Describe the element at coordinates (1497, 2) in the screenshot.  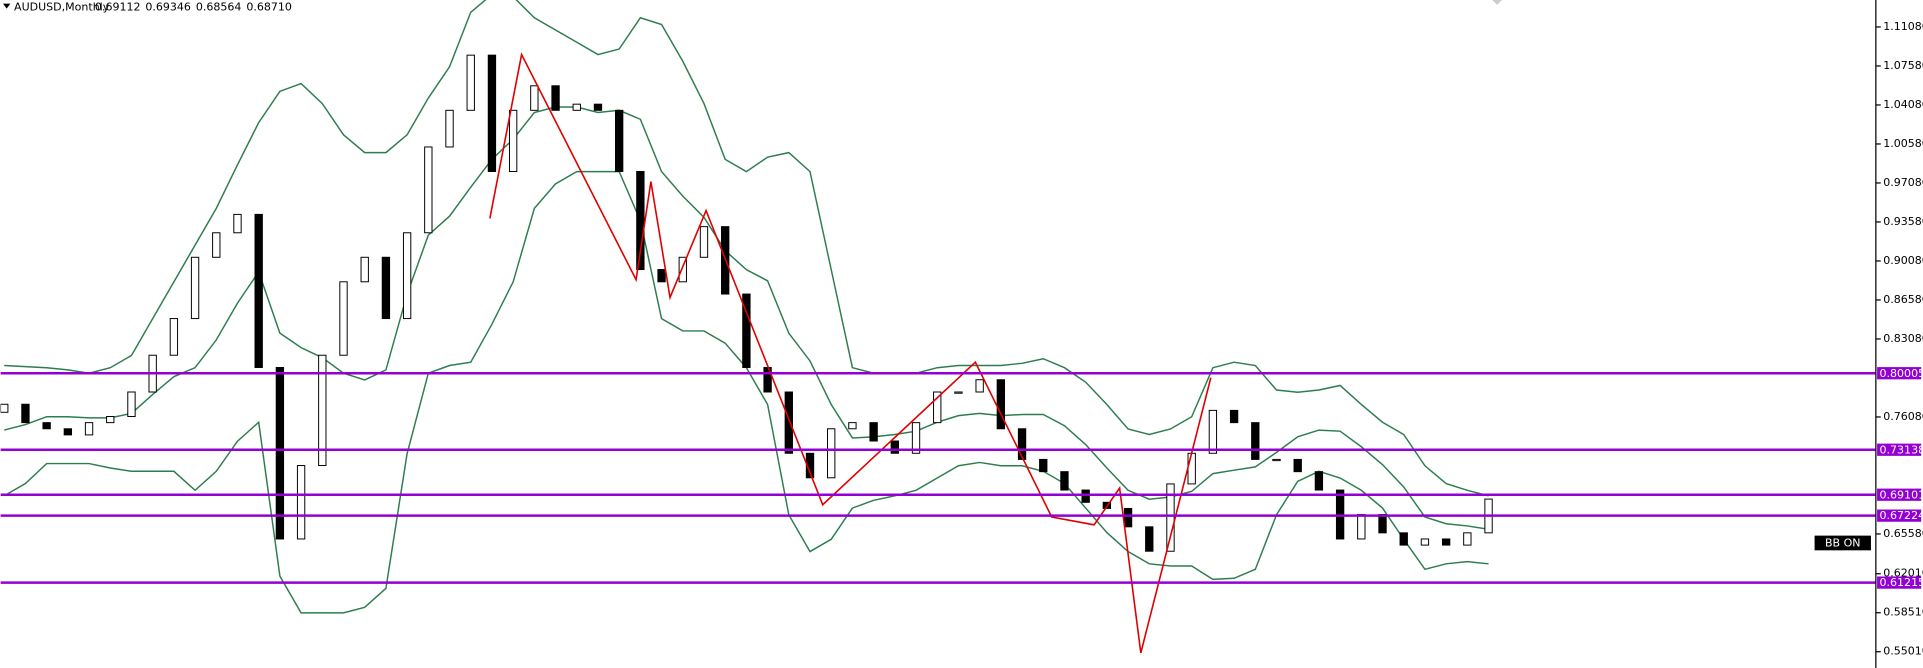
I see `scroll-marker` at that location.